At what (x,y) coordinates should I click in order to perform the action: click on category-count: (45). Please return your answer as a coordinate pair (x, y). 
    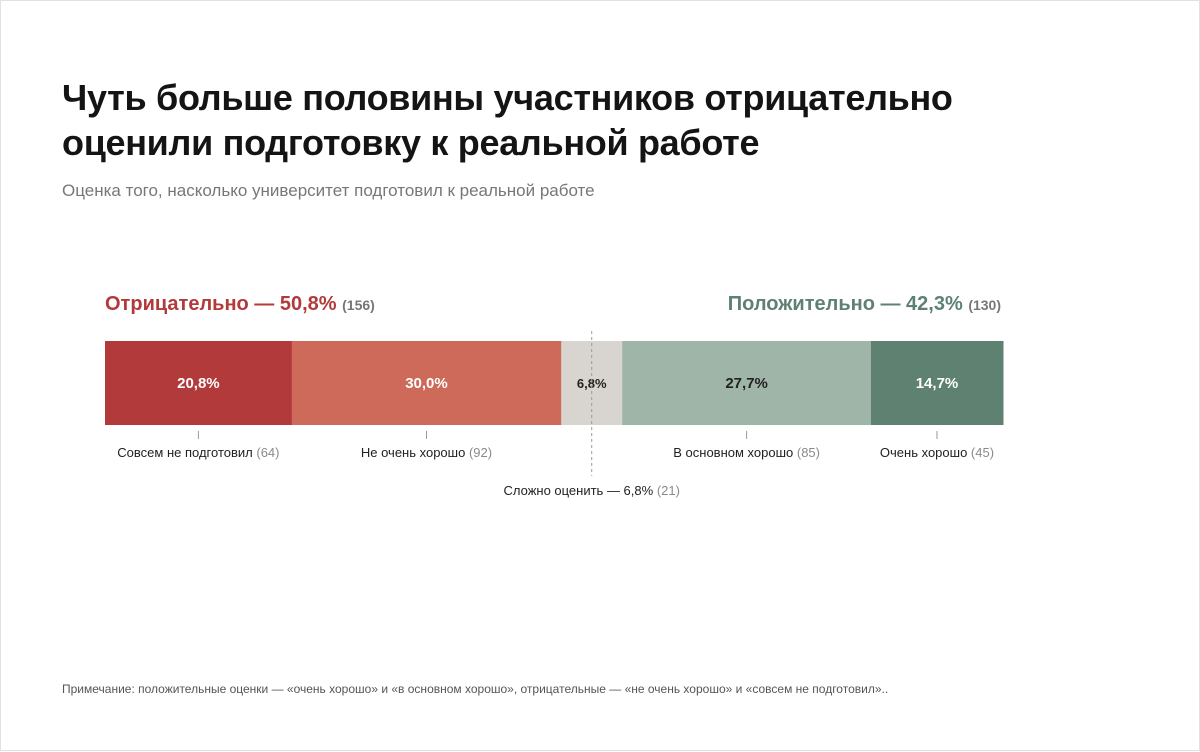
    Looking at the image, I should click on (982, 452).